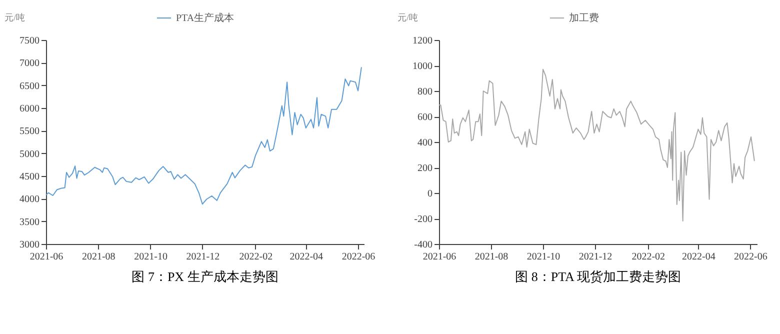  Describe the element at coordinates (430, 194) in the screenshot. I see `y-tick-label: 0` at that location.